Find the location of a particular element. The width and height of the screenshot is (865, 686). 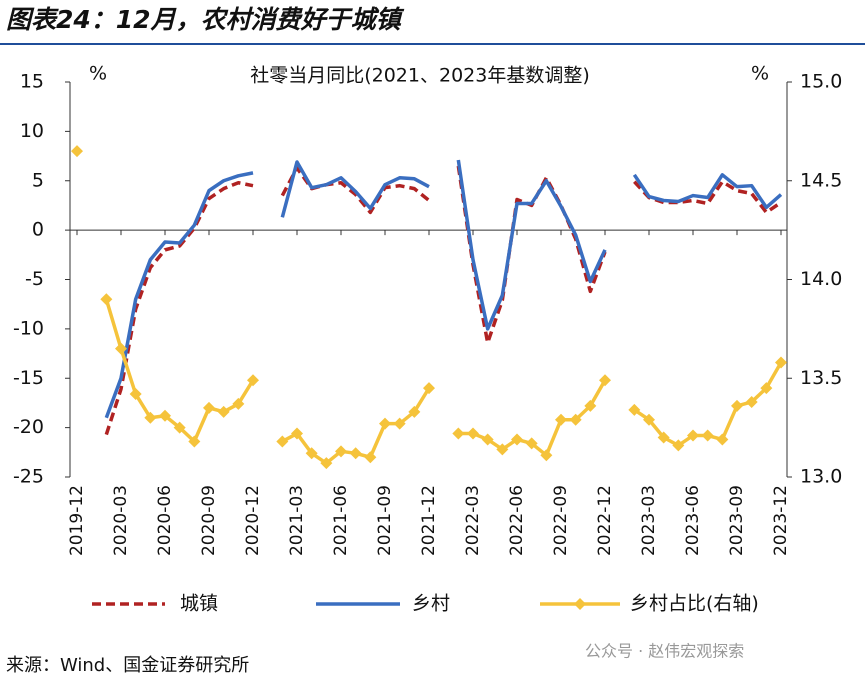

y2-unit: % is located at coordinates (760, 74).